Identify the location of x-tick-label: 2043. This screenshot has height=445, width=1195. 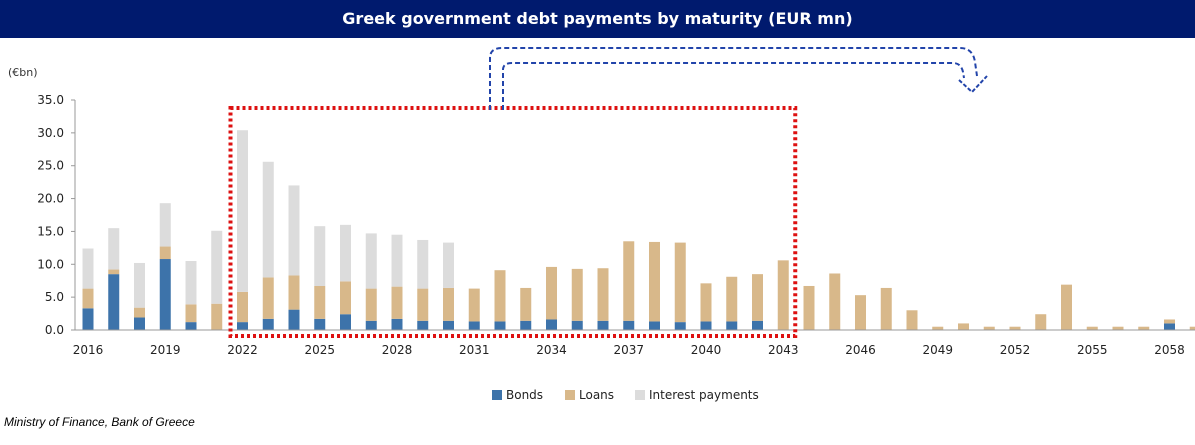
(783, 350).